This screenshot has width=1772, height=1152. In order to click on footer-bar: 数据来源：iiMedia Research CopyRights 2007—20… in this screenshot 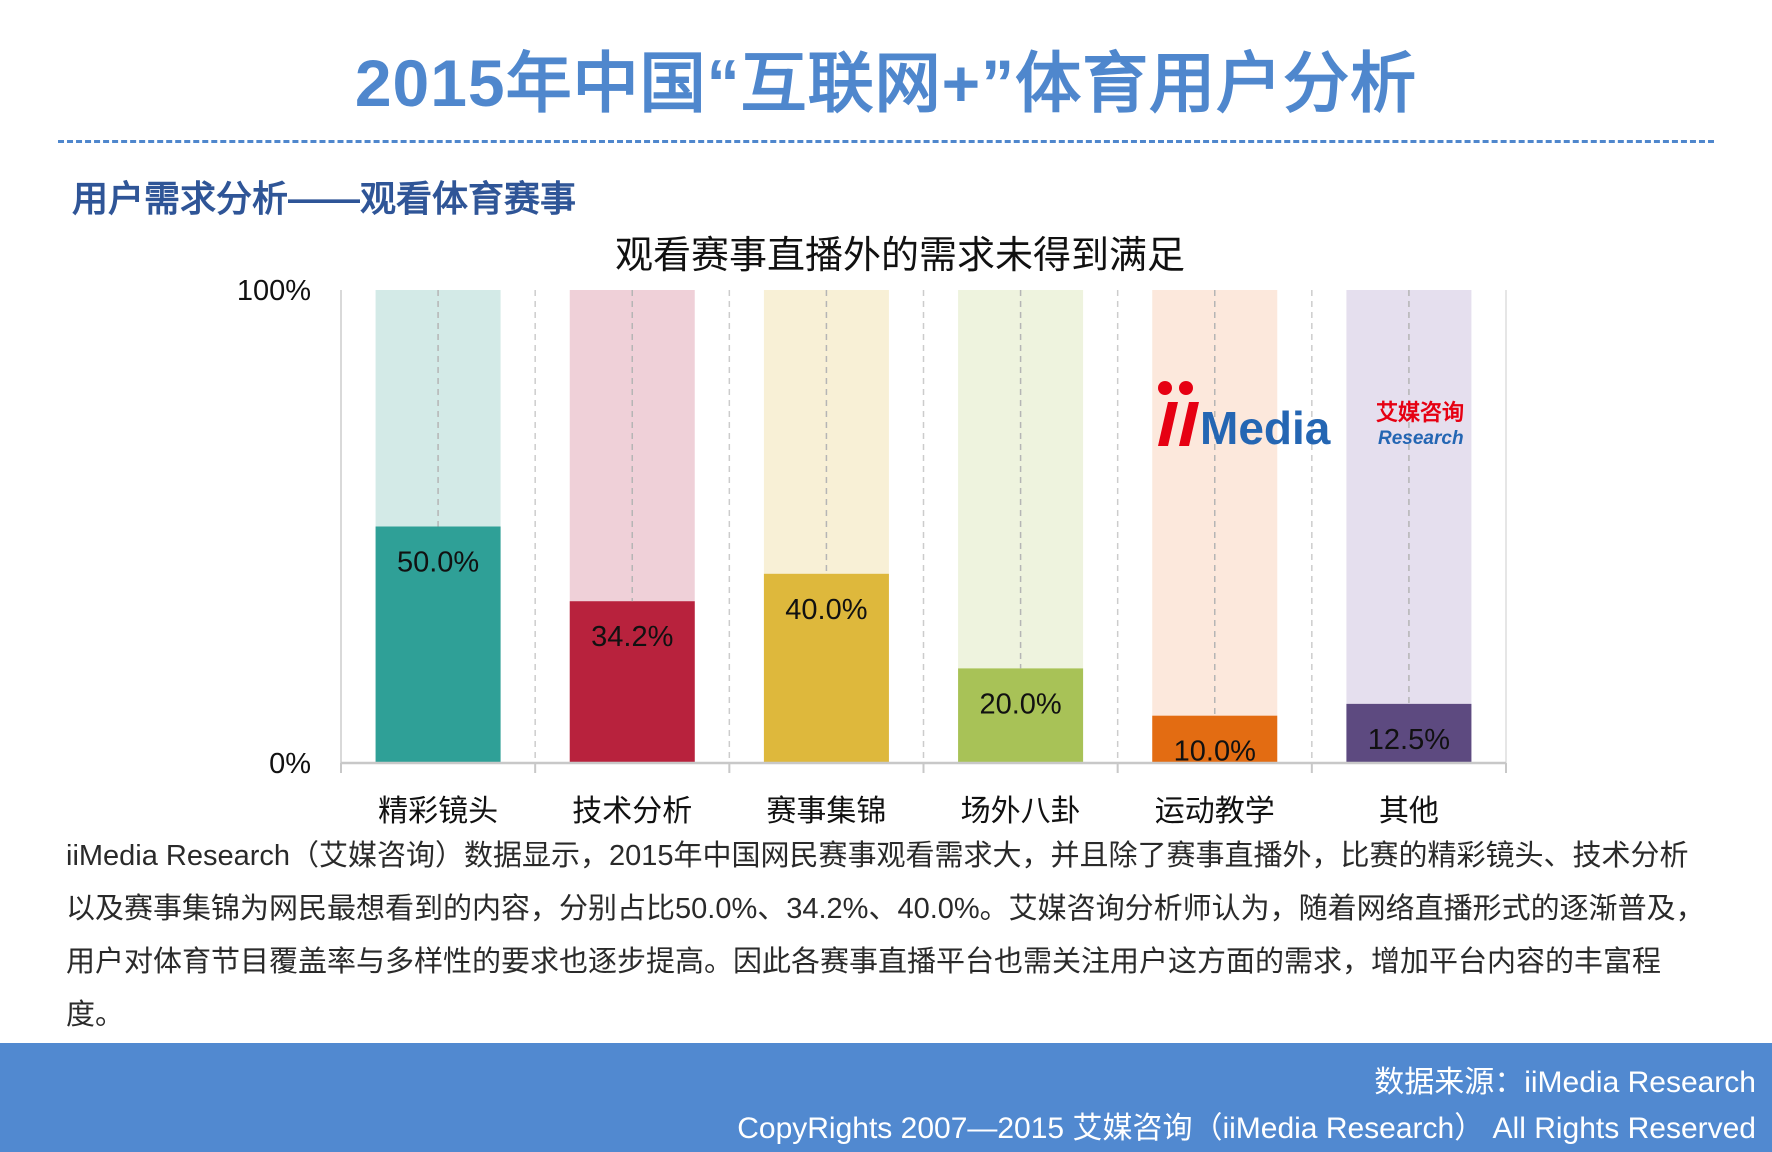, I will do `click(886, 1097)`.